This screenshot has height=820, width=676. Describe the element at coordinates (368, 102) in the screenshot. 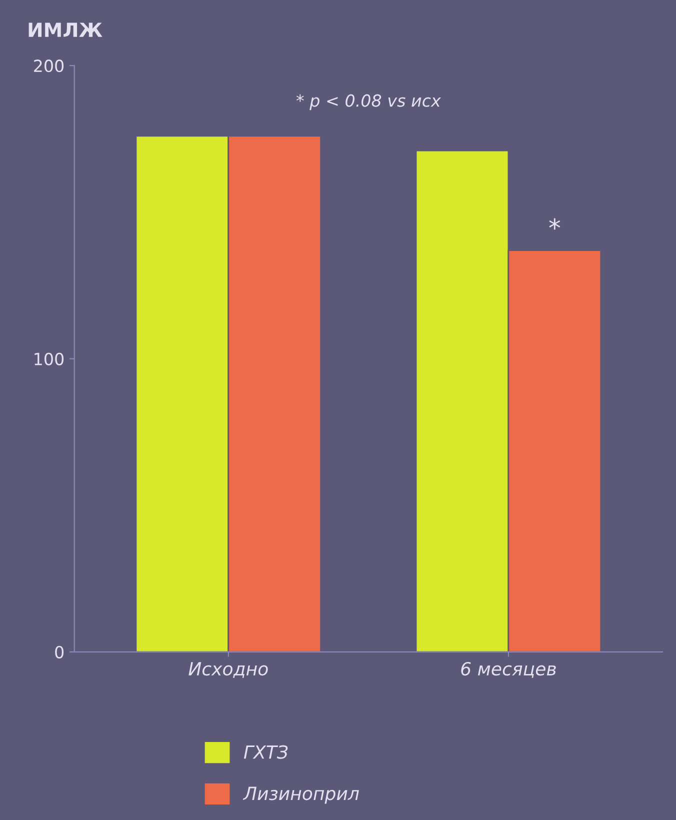

I see `annotation: * p < 0.08 vs исх` at that location.